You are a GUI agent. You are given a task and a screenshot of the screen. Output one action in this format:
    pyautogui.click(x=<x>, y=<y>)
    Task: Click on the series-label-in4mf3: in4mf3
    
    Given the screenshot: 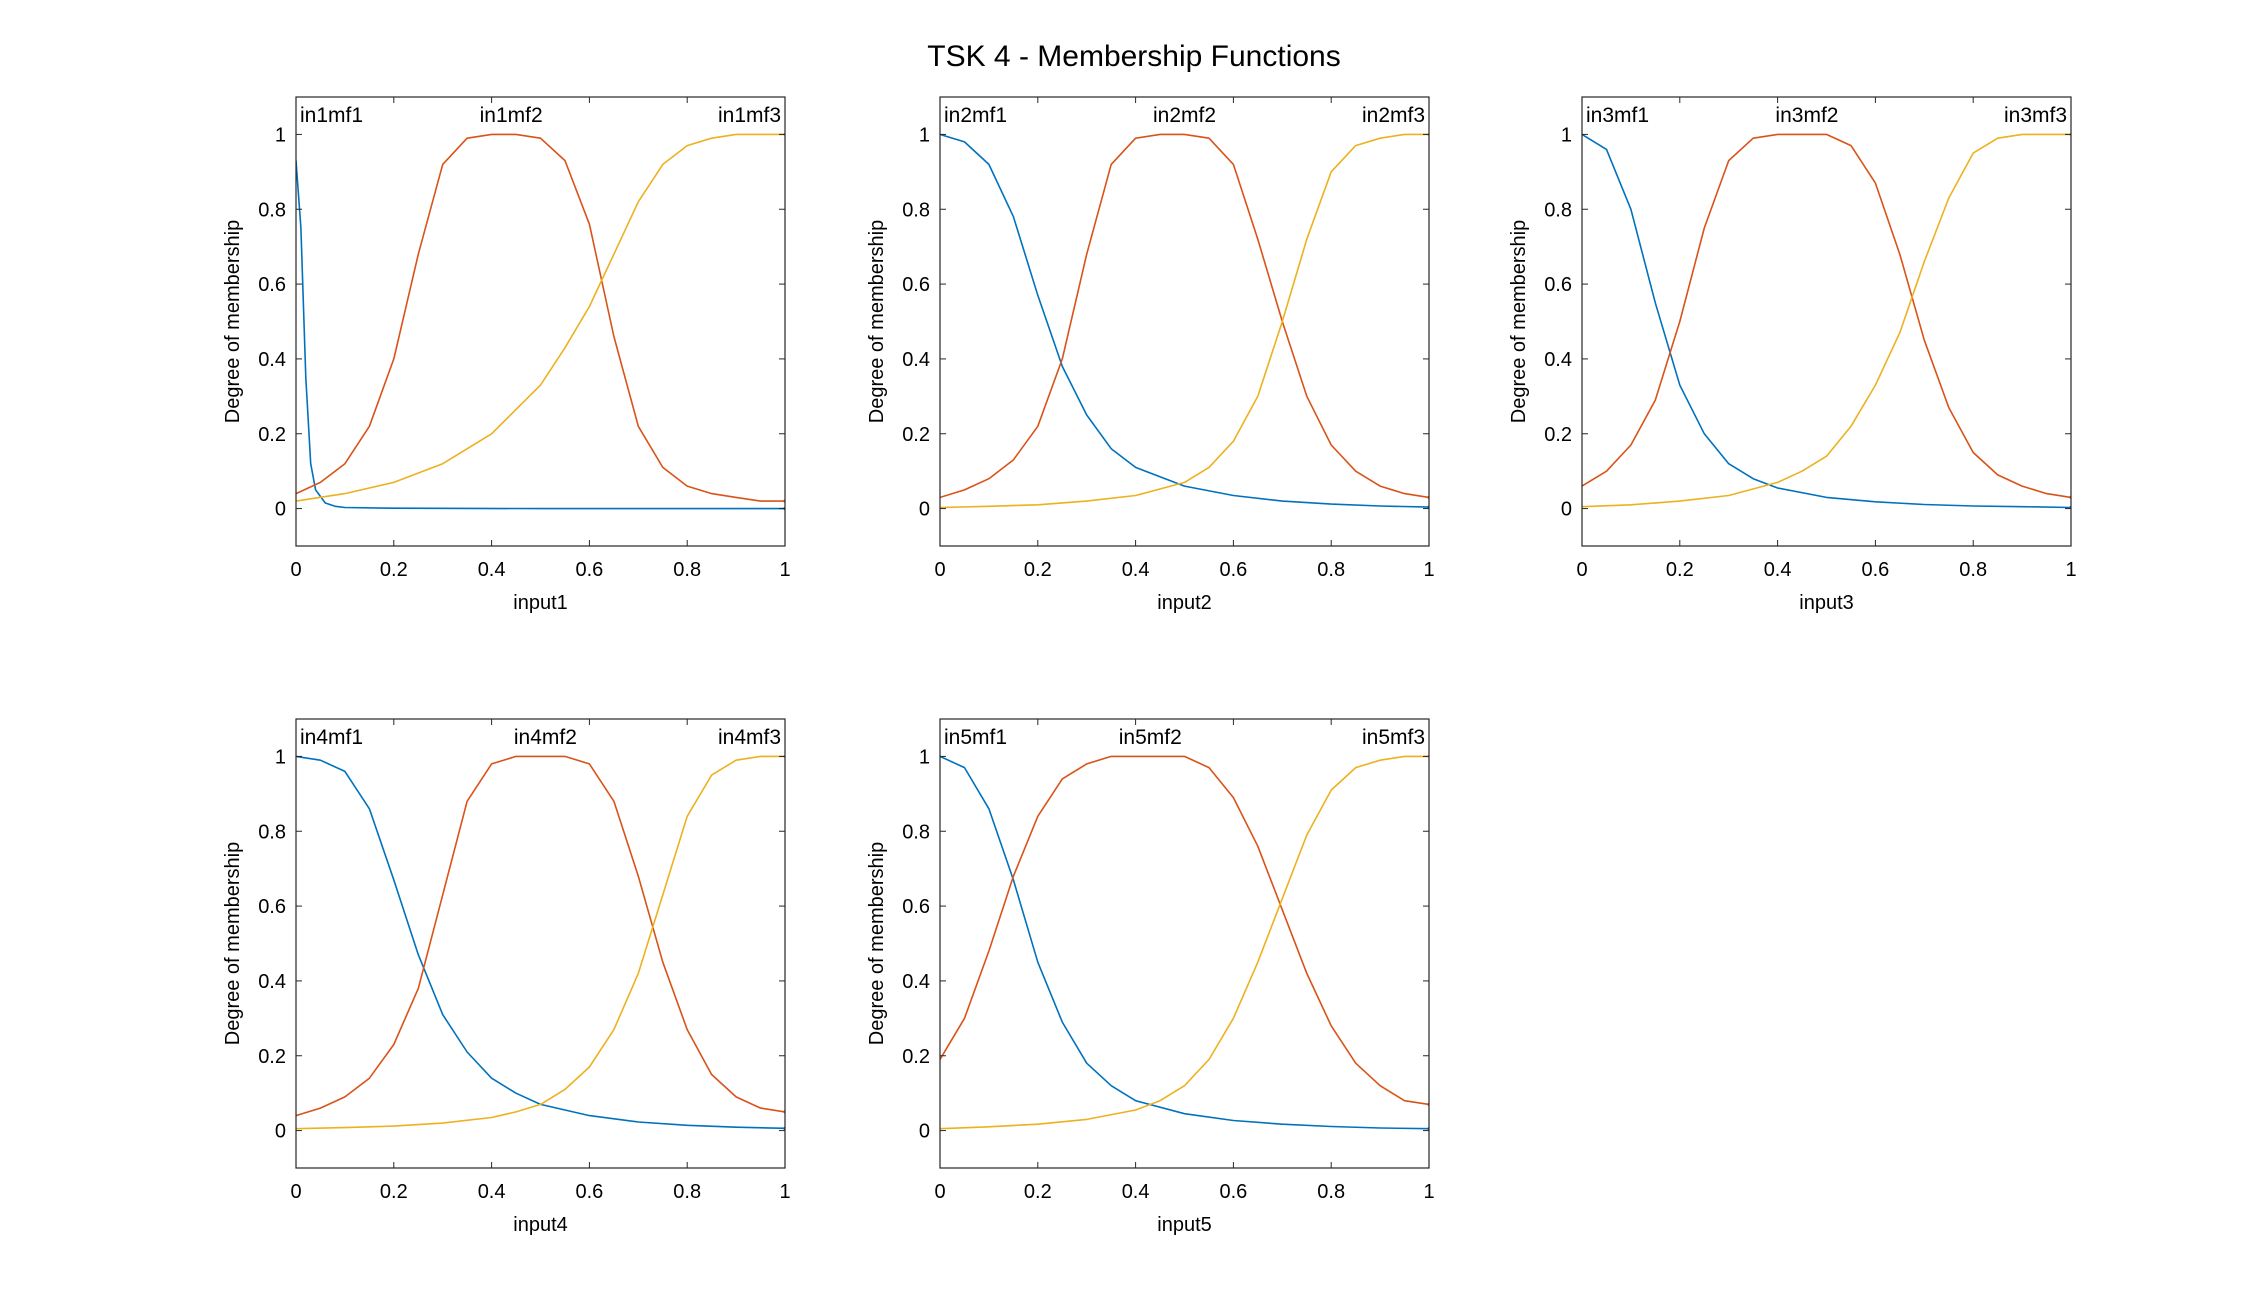 What is the action you would take?
    pyautogui.click(x=749, y=737)
    